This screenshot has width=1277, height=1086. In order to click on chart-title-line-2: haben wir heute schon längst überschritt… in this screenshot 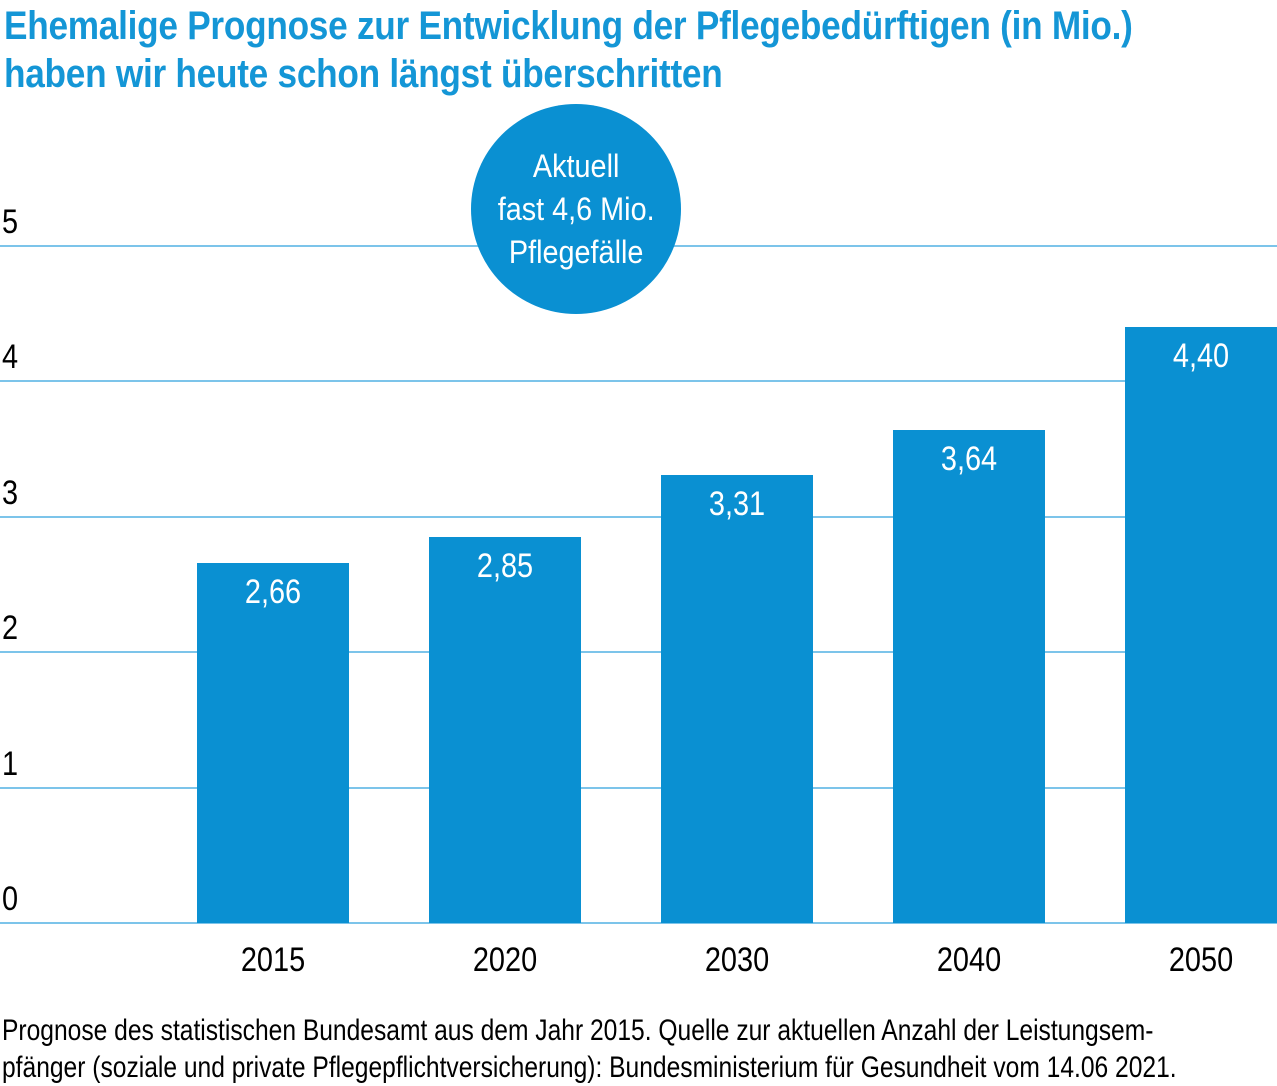, I will do `click(363, 74)`.